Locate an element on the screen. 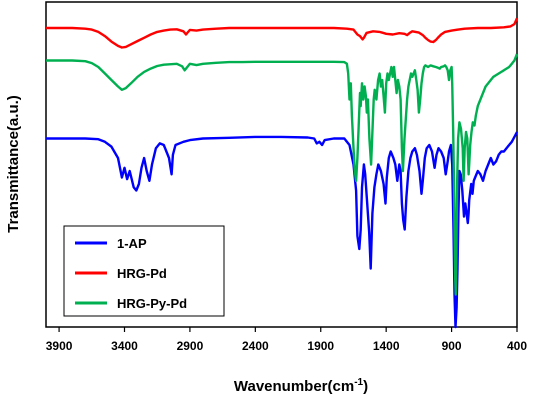 Image resolution: width=533 pixels, height=402 pixels. legend: 1-AP HRG-Pd HRG-Py-Pd is located at coordinates (144, 271).